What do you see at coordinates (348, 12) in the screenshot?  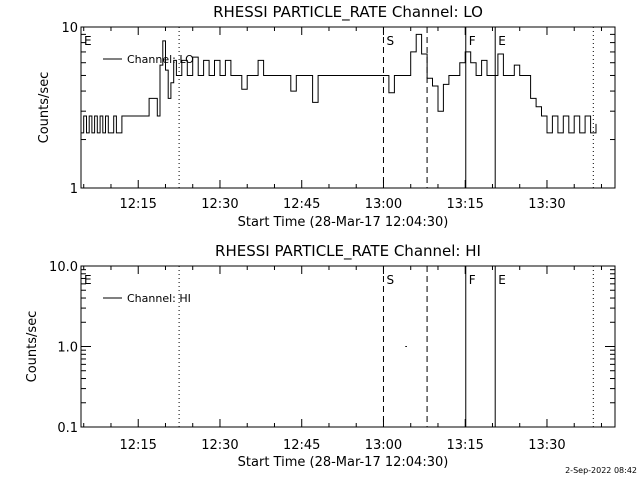 I see `chart-title: RHESSI PARTICLE_RATE Channel: LO` at bounding box center [348, 12].